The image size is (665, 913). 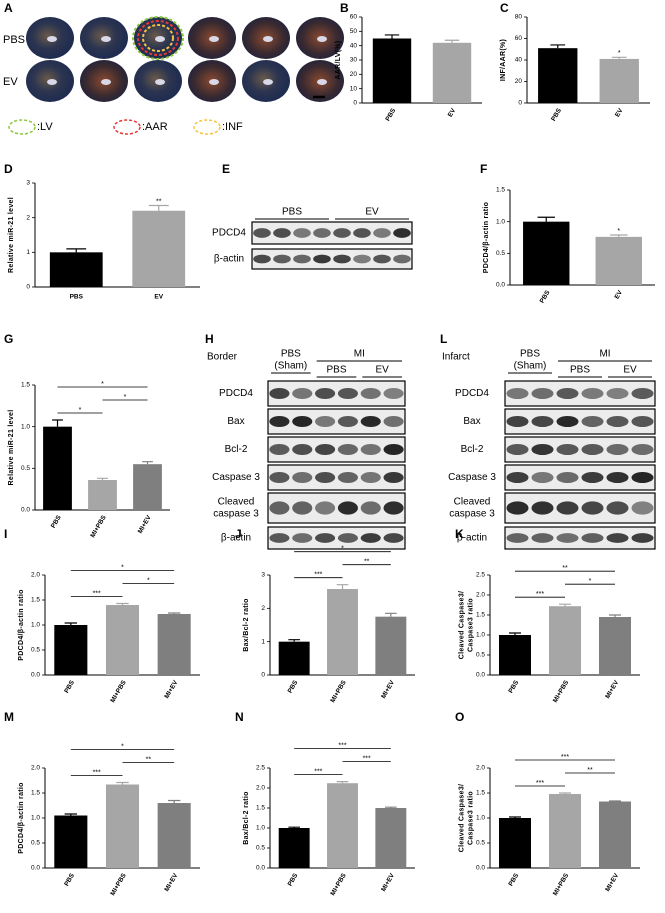 I want to click on blot-title: Border, so click(x=222, y=357).